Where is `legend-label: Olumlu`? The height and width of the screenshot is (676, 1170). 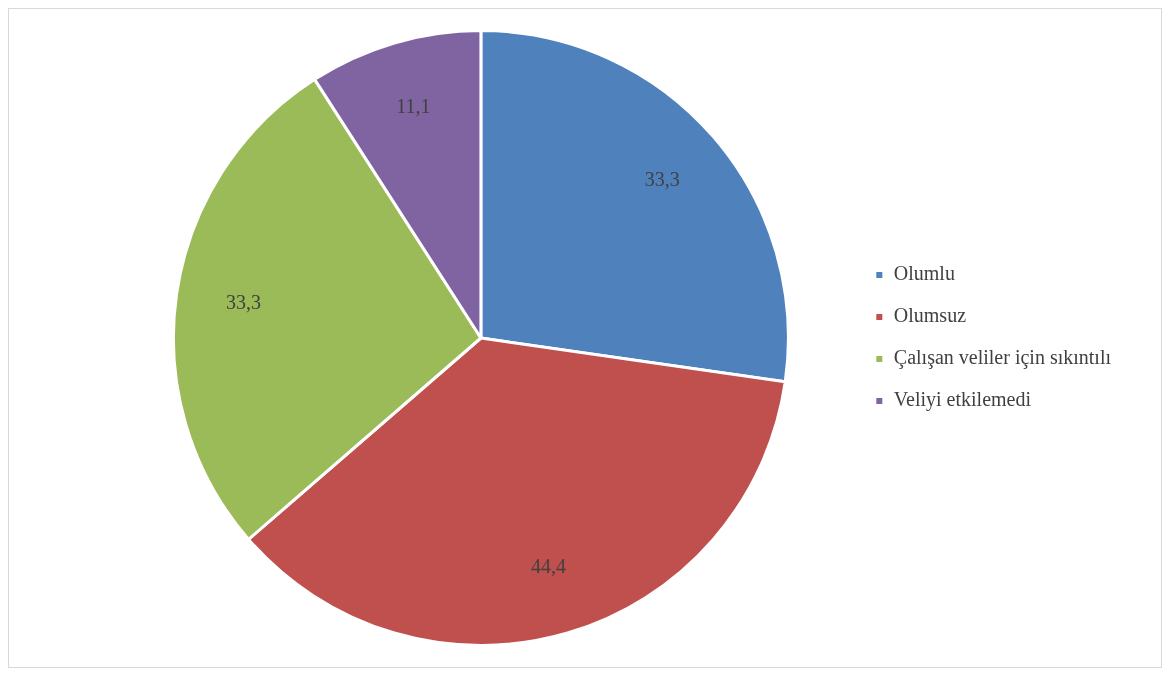
legend-label: Olumlu is located at coordinates (924, 273).